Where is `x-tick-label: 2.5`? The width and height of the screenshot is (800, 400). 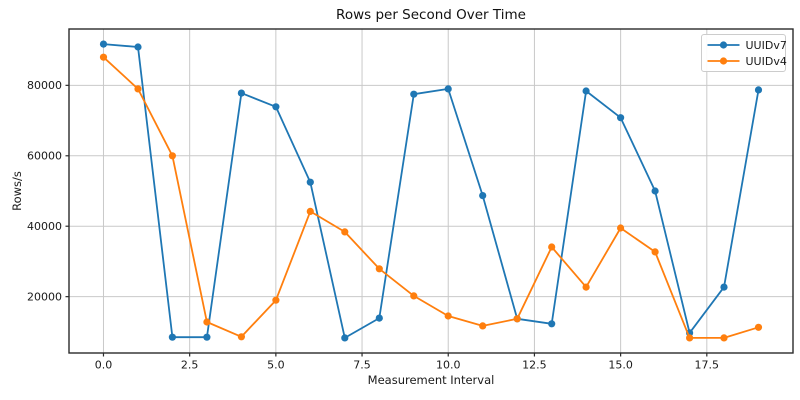
x-tick-label: 2.5 is located at coordinates (190, 365).